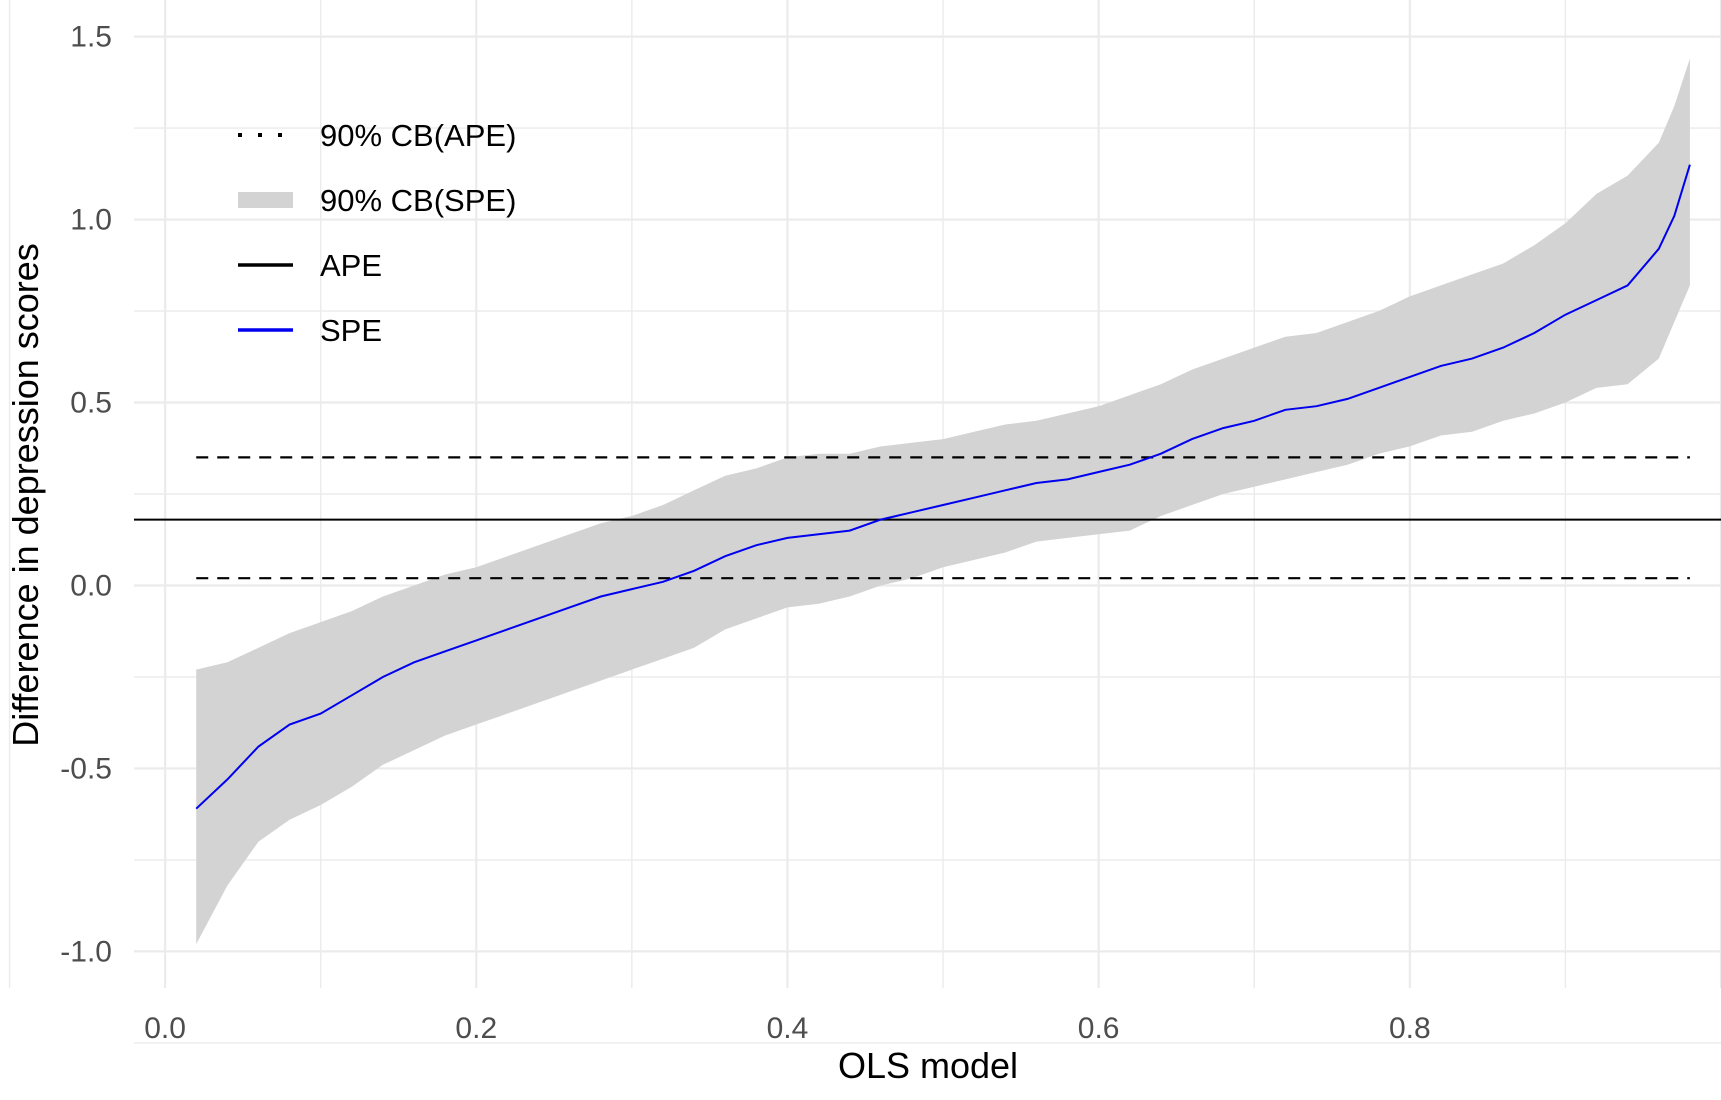 The image size is (1721, 1100). What do you see at coordinates (351, 265) in the screenshot?
I see `legend-label: APE` at bounding box center [351, 265].